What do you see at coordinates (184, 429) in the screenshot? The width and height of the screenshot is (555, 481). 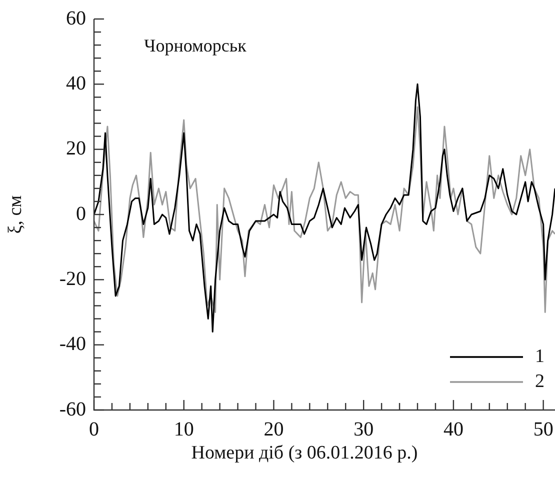 I see `x-tick-label: 10` at bounding box center [184, 429].